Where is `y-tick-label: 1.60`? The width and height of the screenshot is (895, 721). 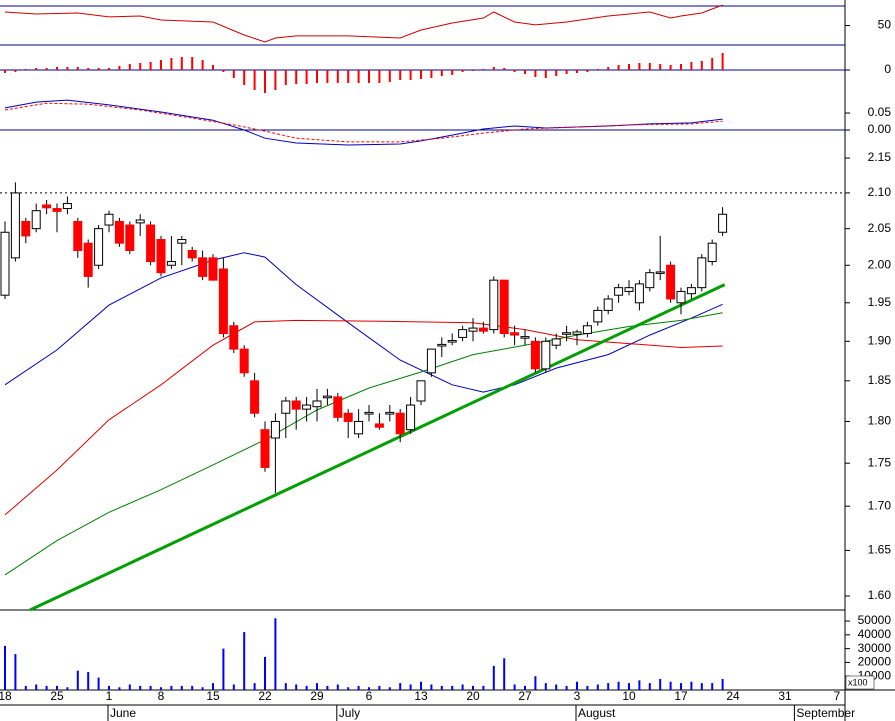 y-tick-label: 1.60 is located at coordinates (880, 595).